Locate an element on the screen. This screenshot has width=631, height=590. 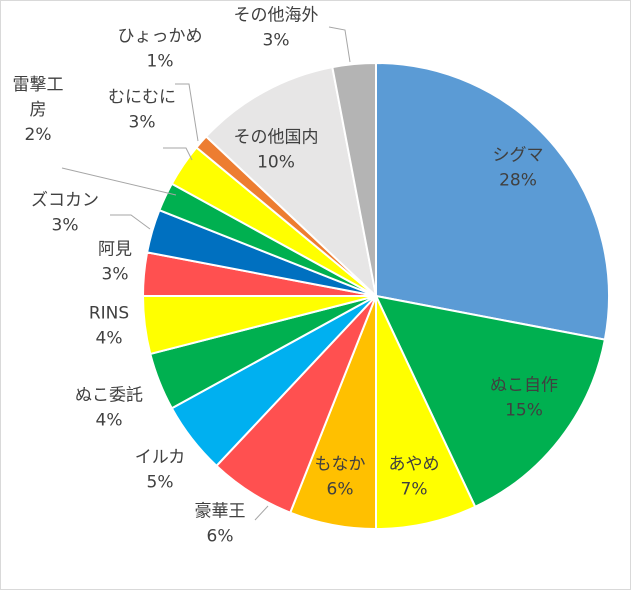
slice-percent-11: 3% is located at coordinates (142, 123).